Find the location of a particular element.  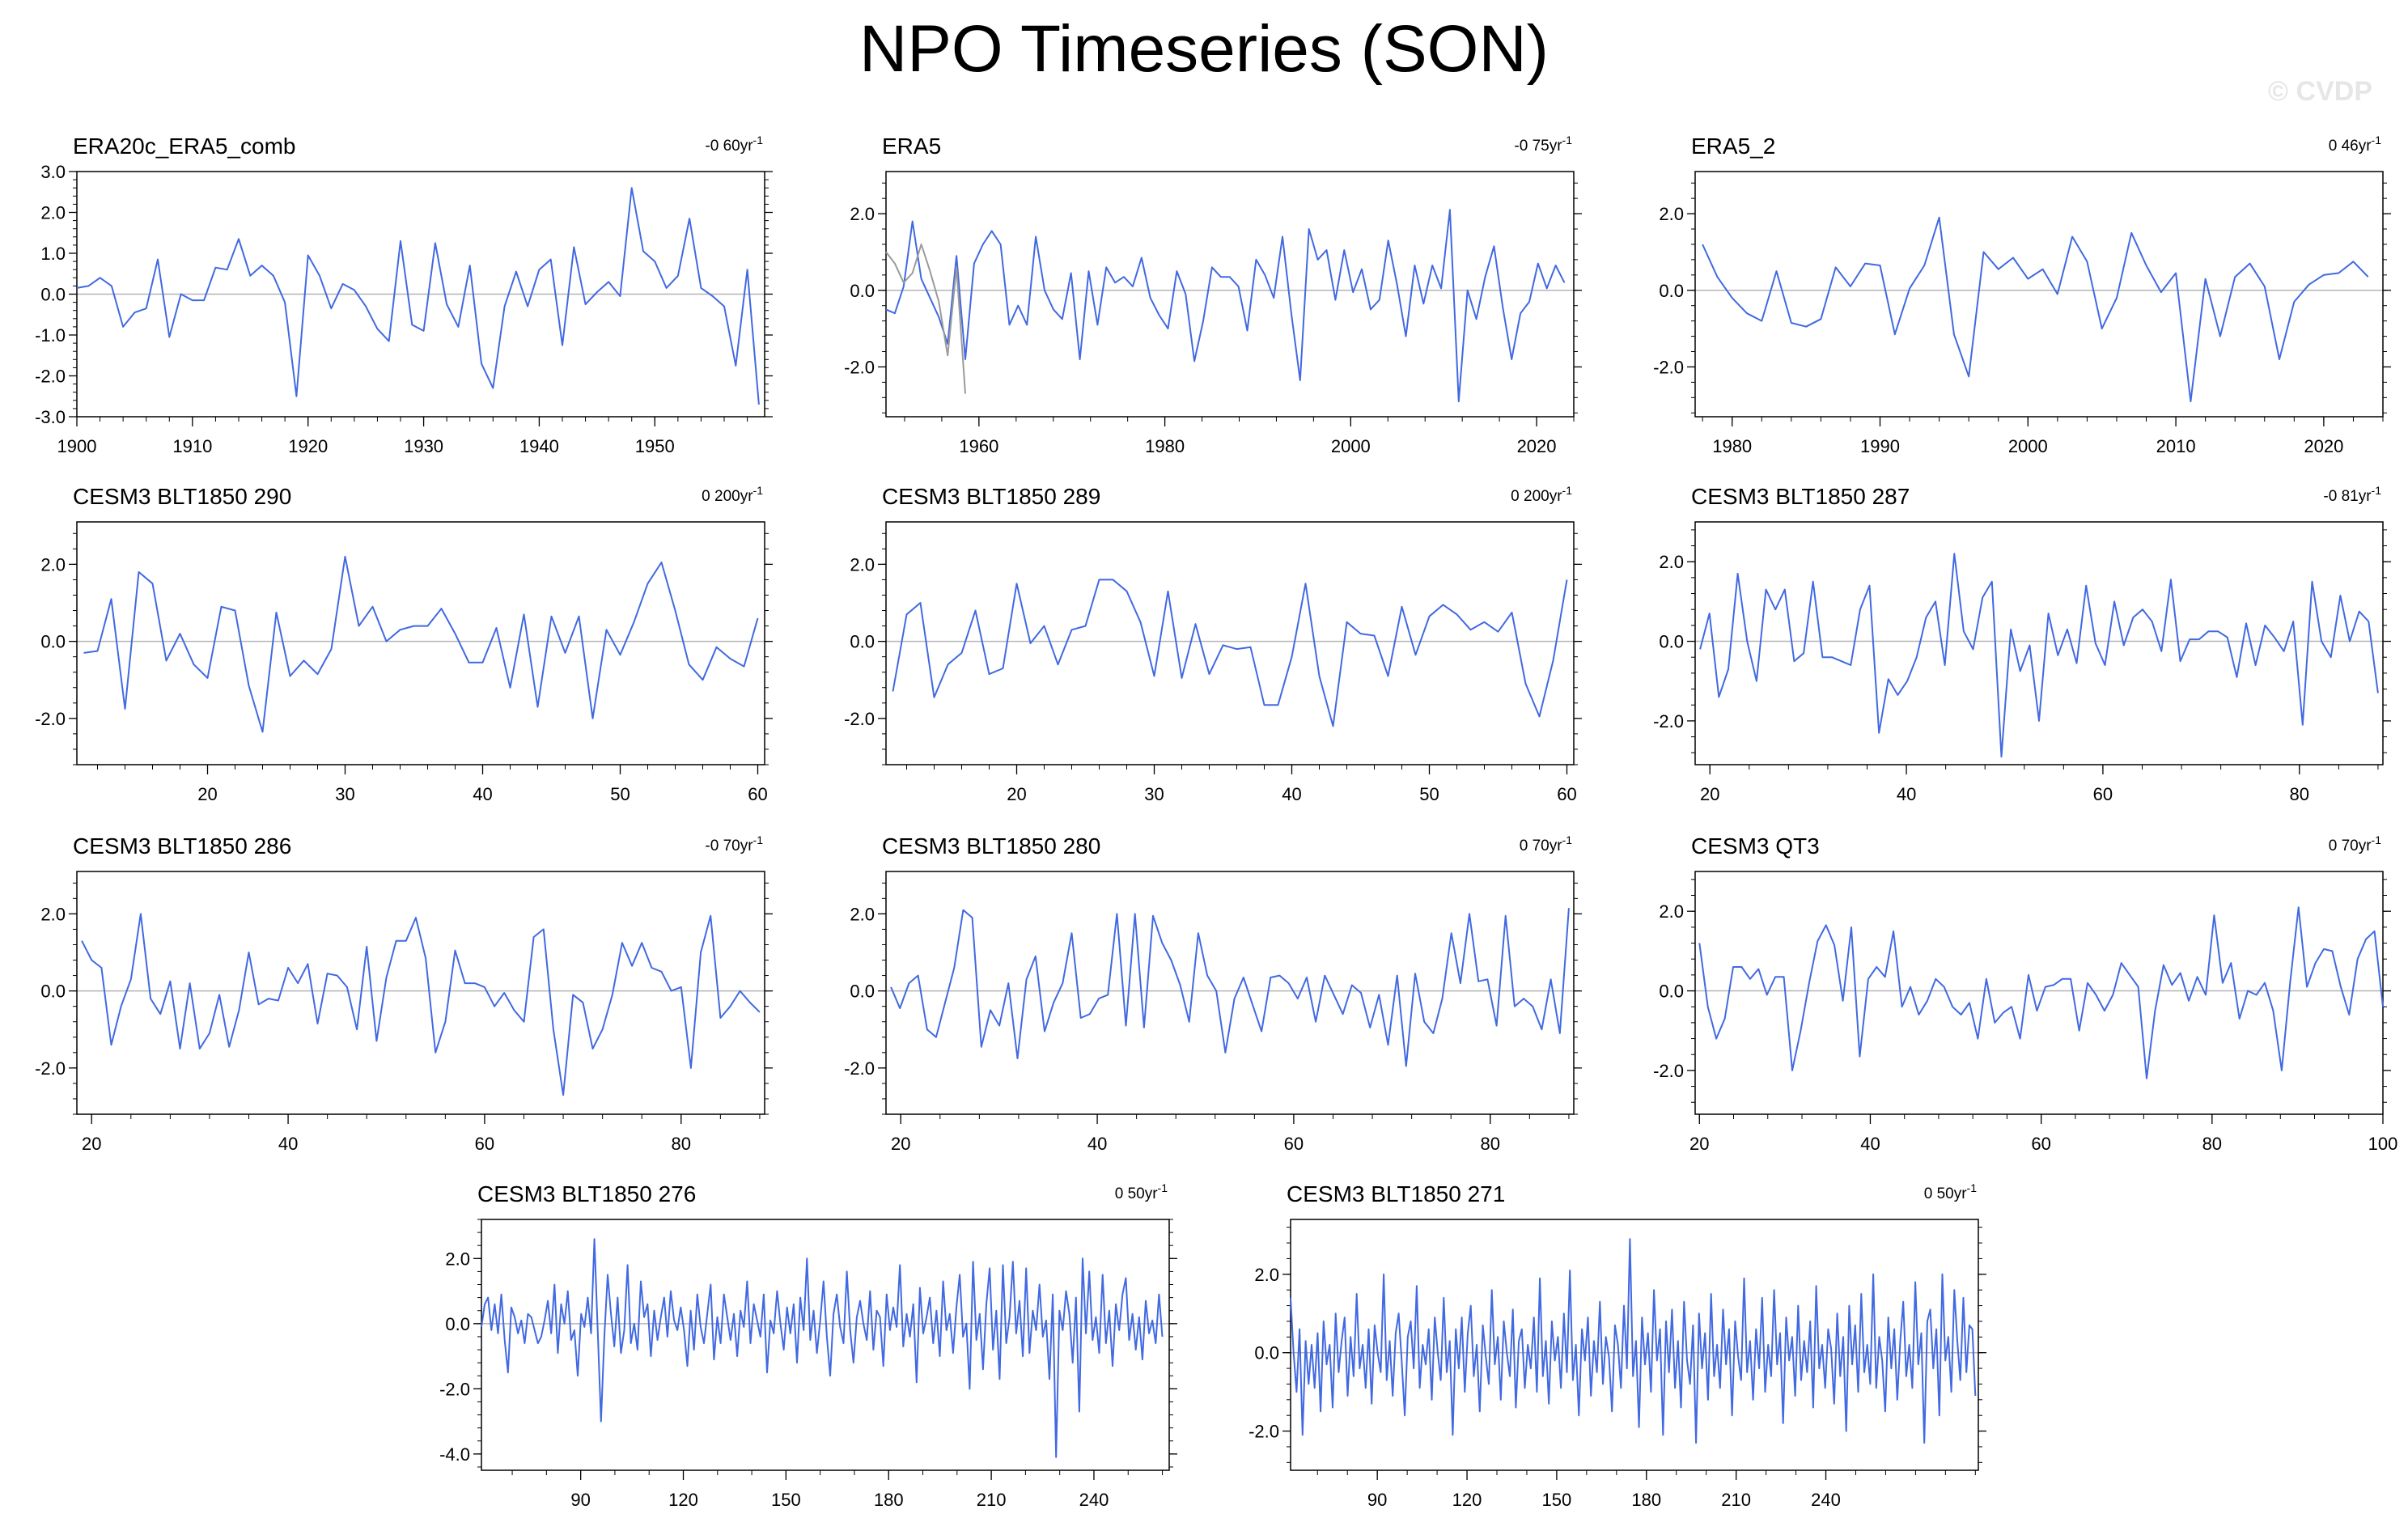

panel-title: ERA20c_ERA5_comb is located at coordinates (184, 146).